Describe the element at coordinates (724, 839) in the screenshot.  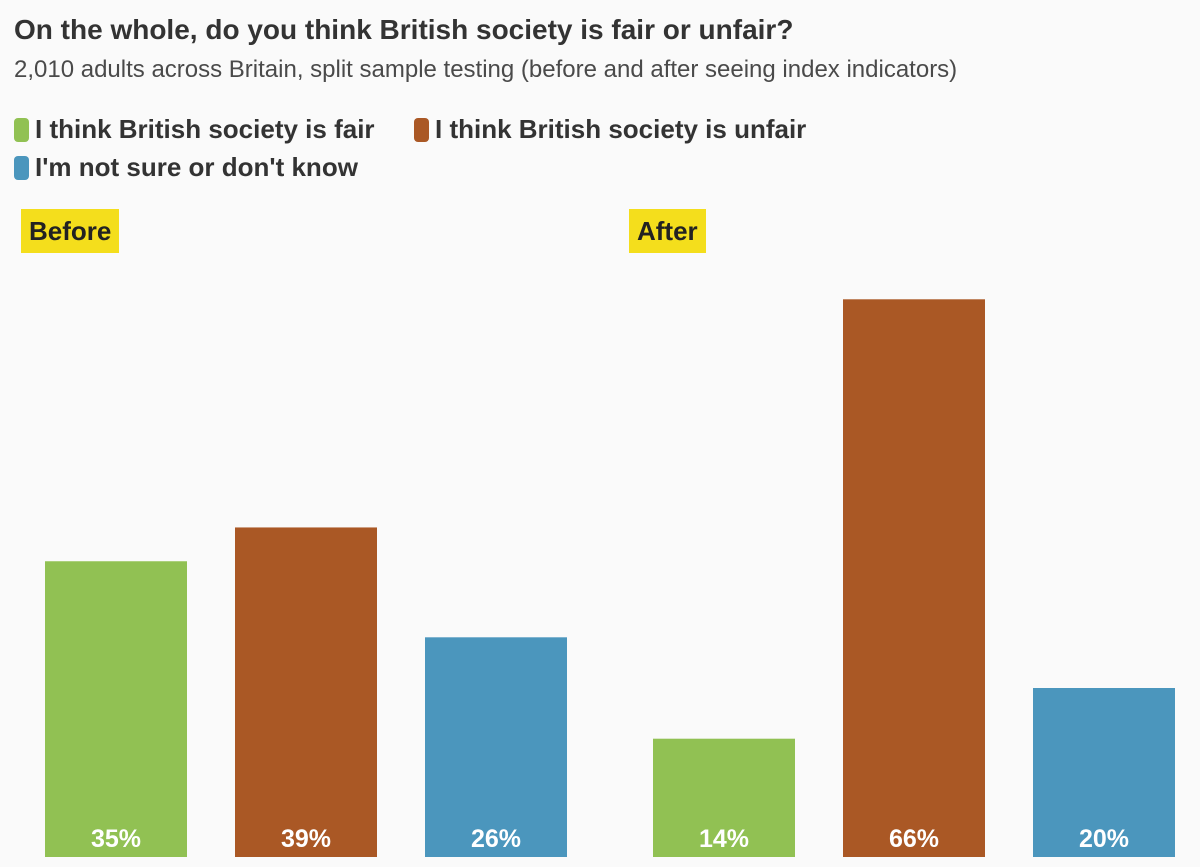
I see `bar-label-after-fair: 14%` at that location.